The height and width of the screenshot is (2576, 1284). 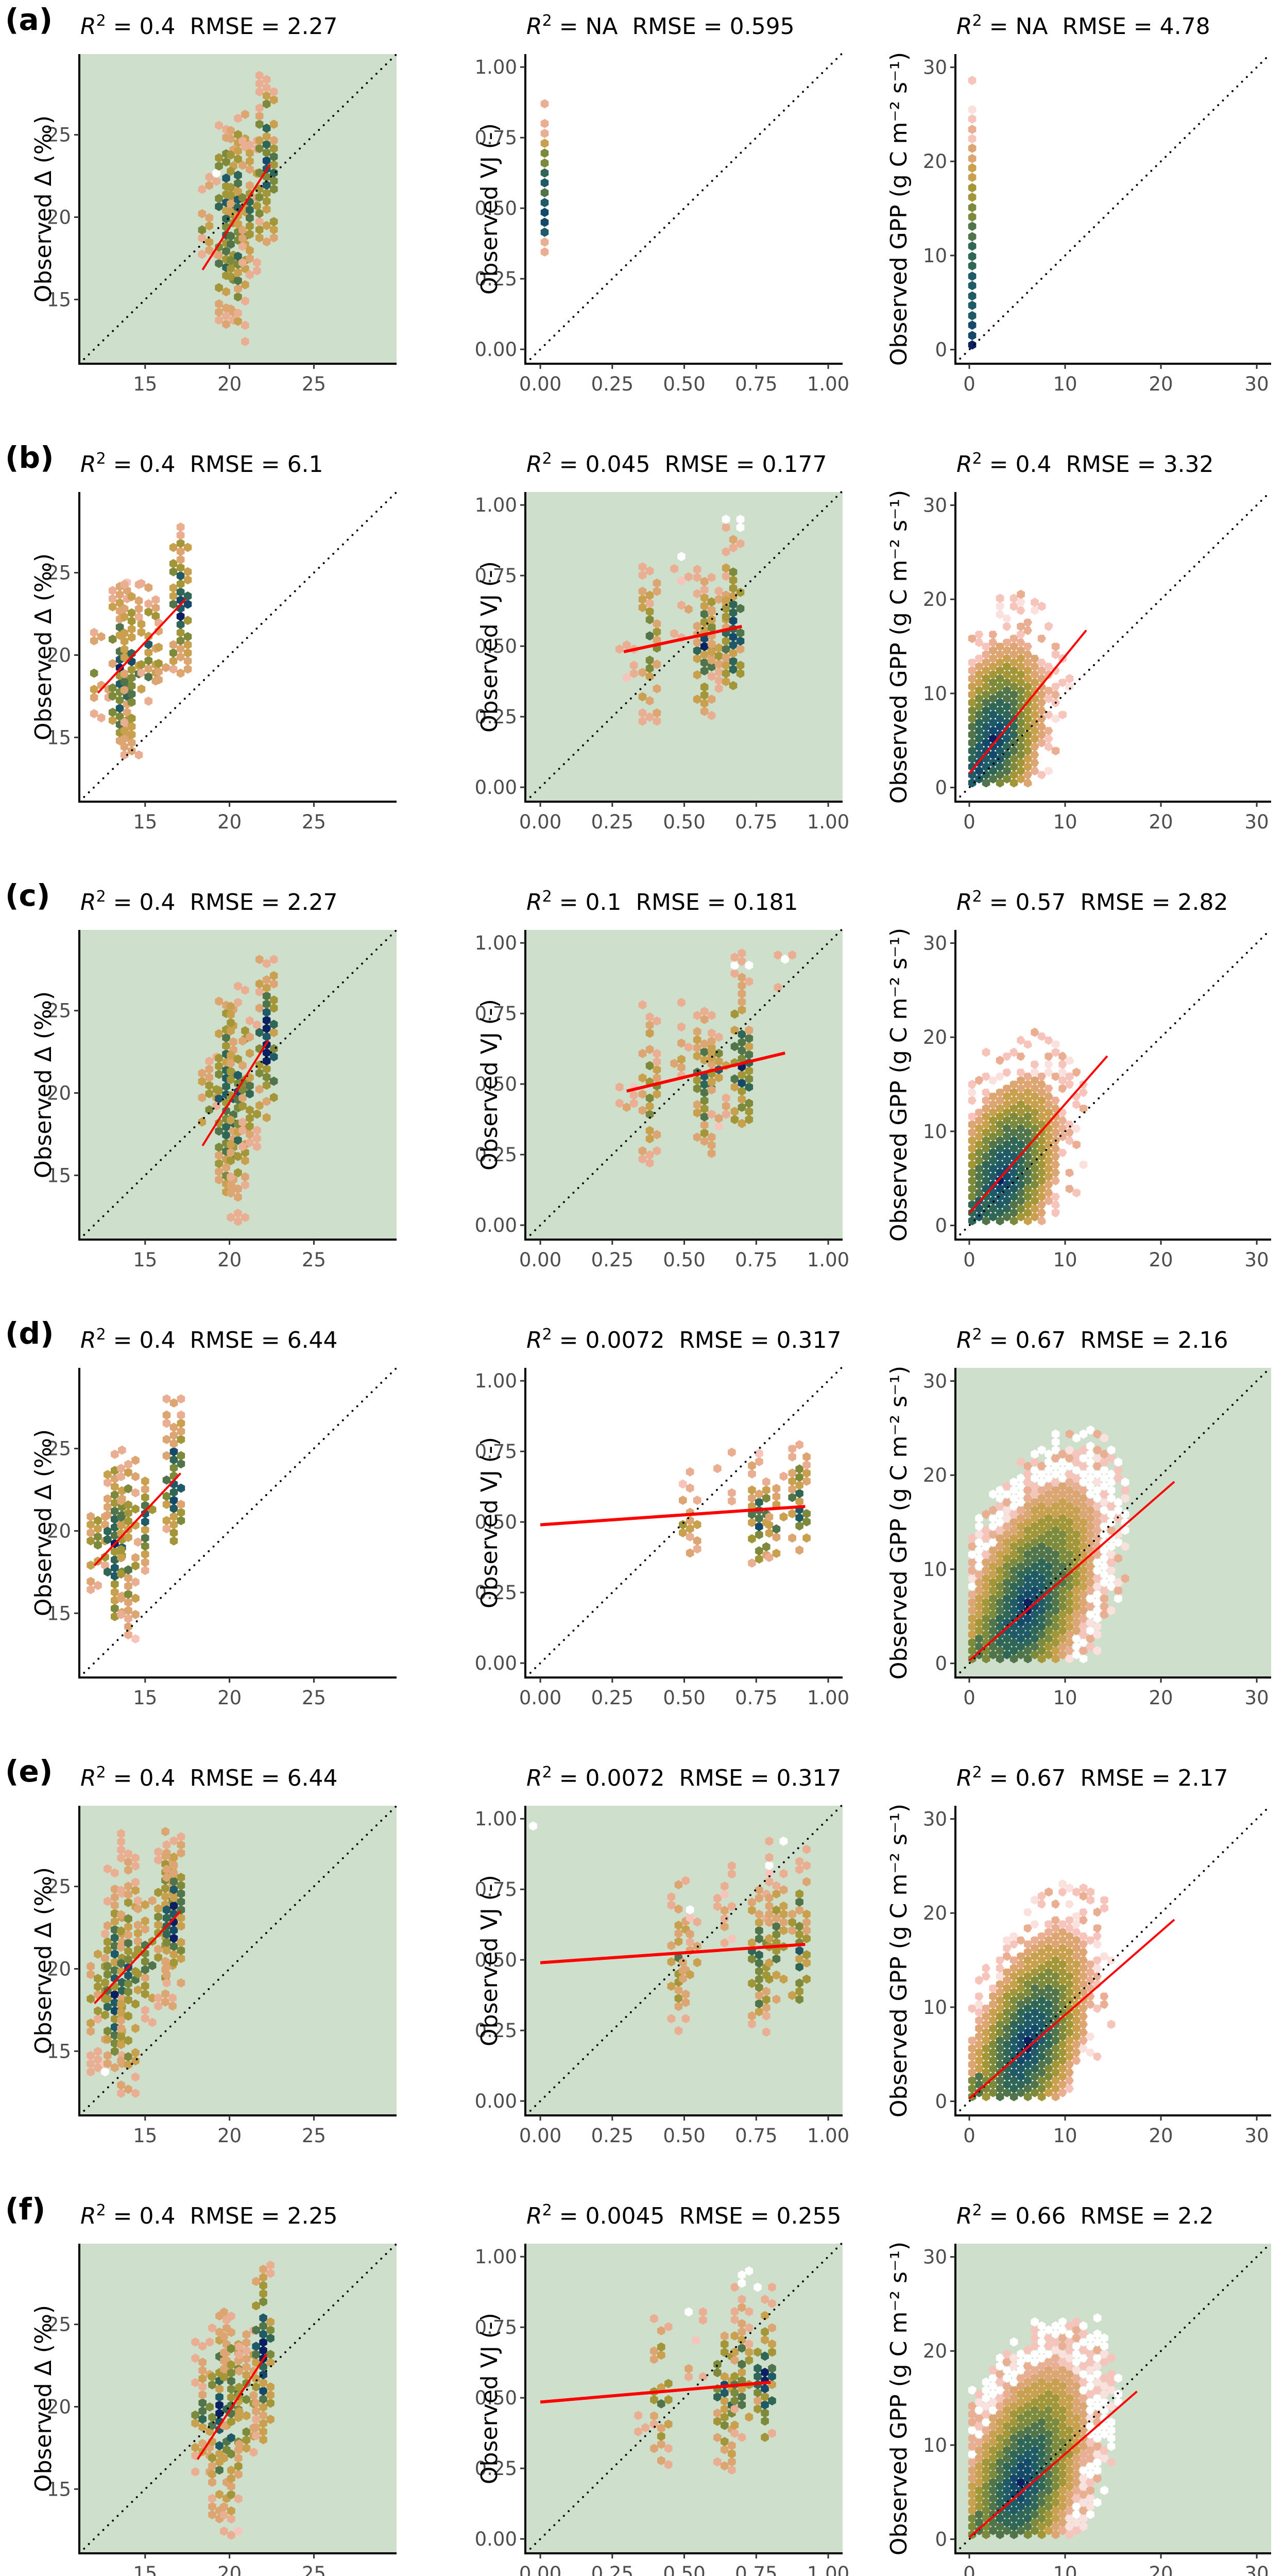 I want to click on x-tick-label: 0.00, so click(x=540, y=1260).